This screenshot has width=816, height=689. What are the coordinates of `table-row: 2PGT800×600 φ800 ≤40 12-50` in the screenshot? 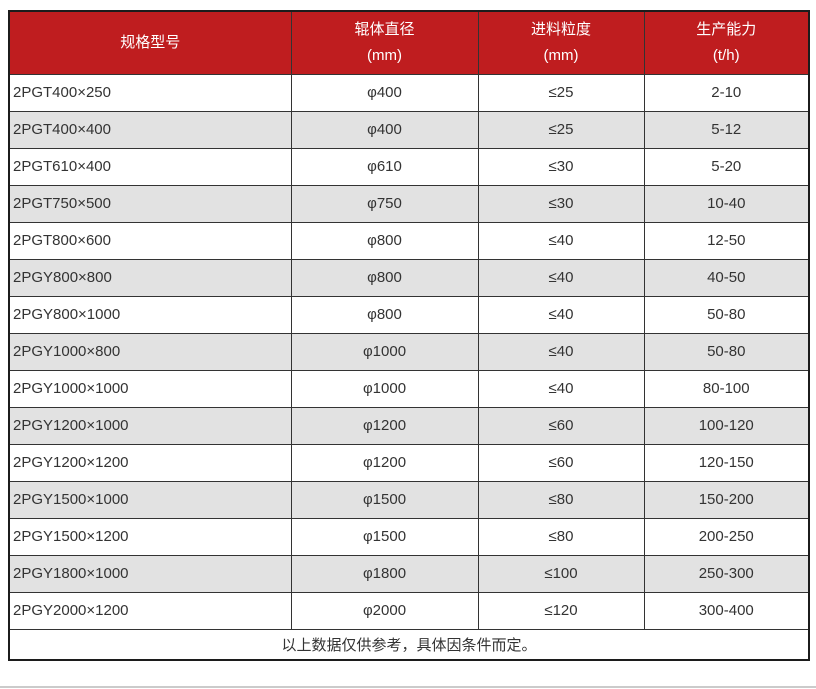 It's located at (409, 240).